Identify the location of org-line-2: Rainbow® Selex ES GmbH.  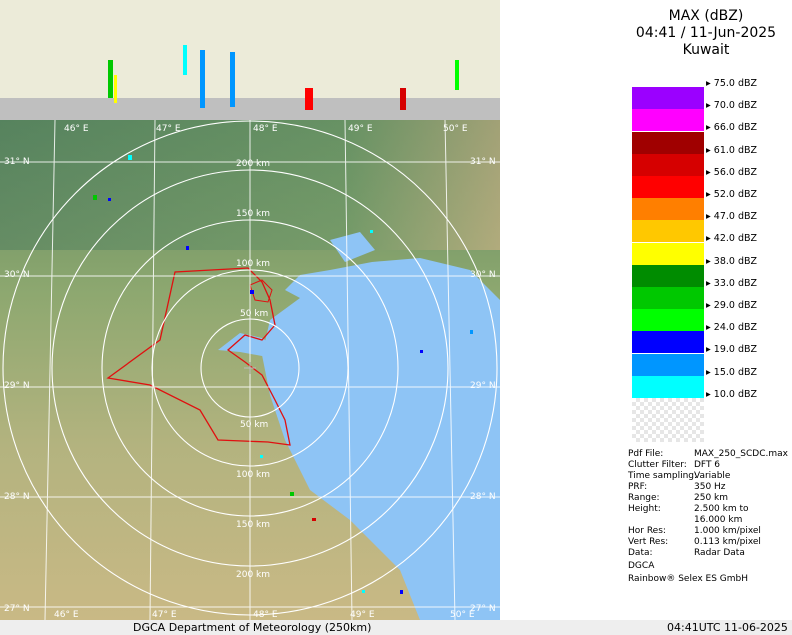
(688, 579).